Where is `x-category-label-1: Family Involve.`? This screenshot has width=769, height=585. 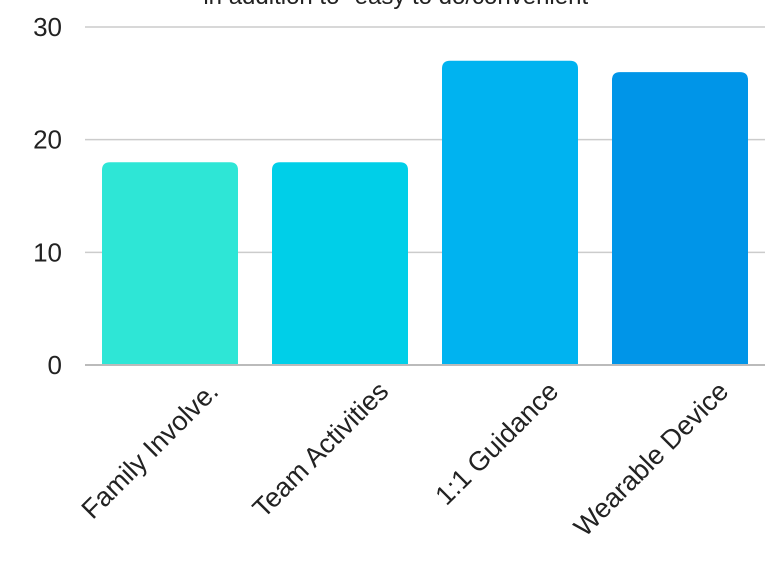 x-category-label-1: Family Involve. is located at coordinates (150, 450).